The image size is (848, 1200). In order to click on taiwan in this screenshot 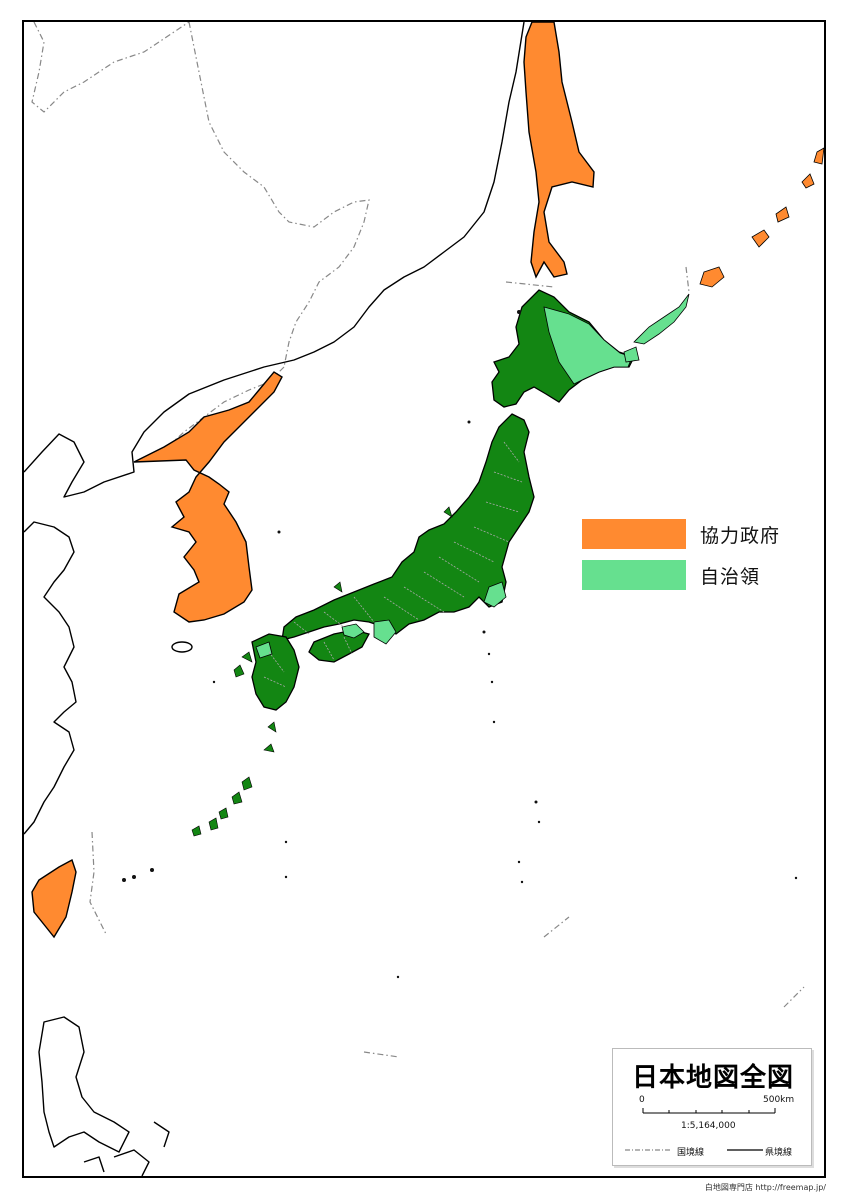, I will do `click(54, 898)`.